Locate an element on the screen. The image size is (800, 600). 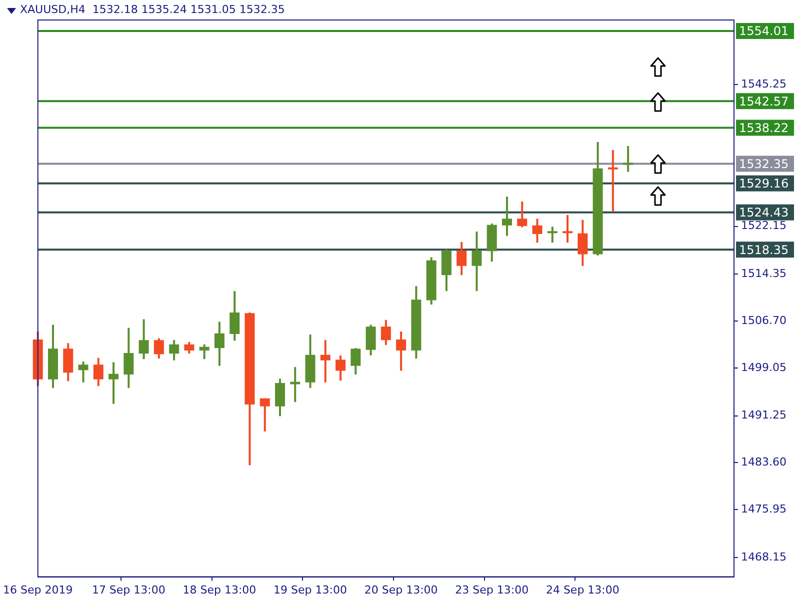
y-tick-label: 1499.05 is located at coordinates (763, 367).